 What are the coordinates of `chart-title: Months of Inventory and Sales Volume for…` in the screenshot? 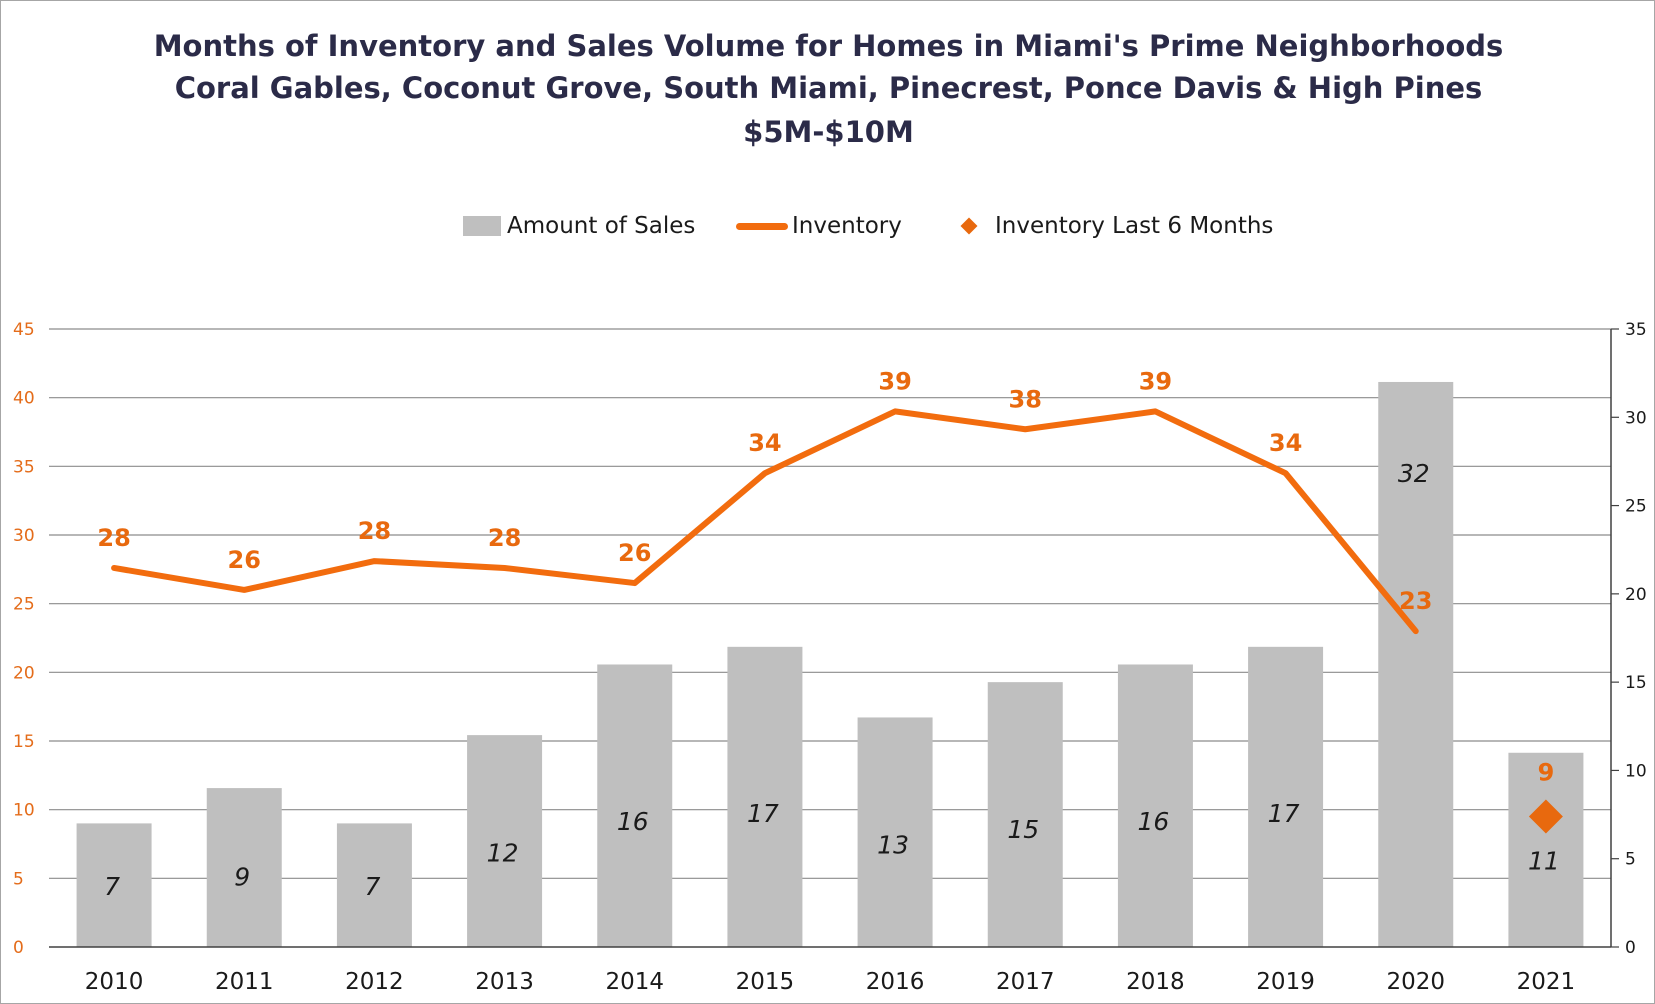 It's located at (828, 46).